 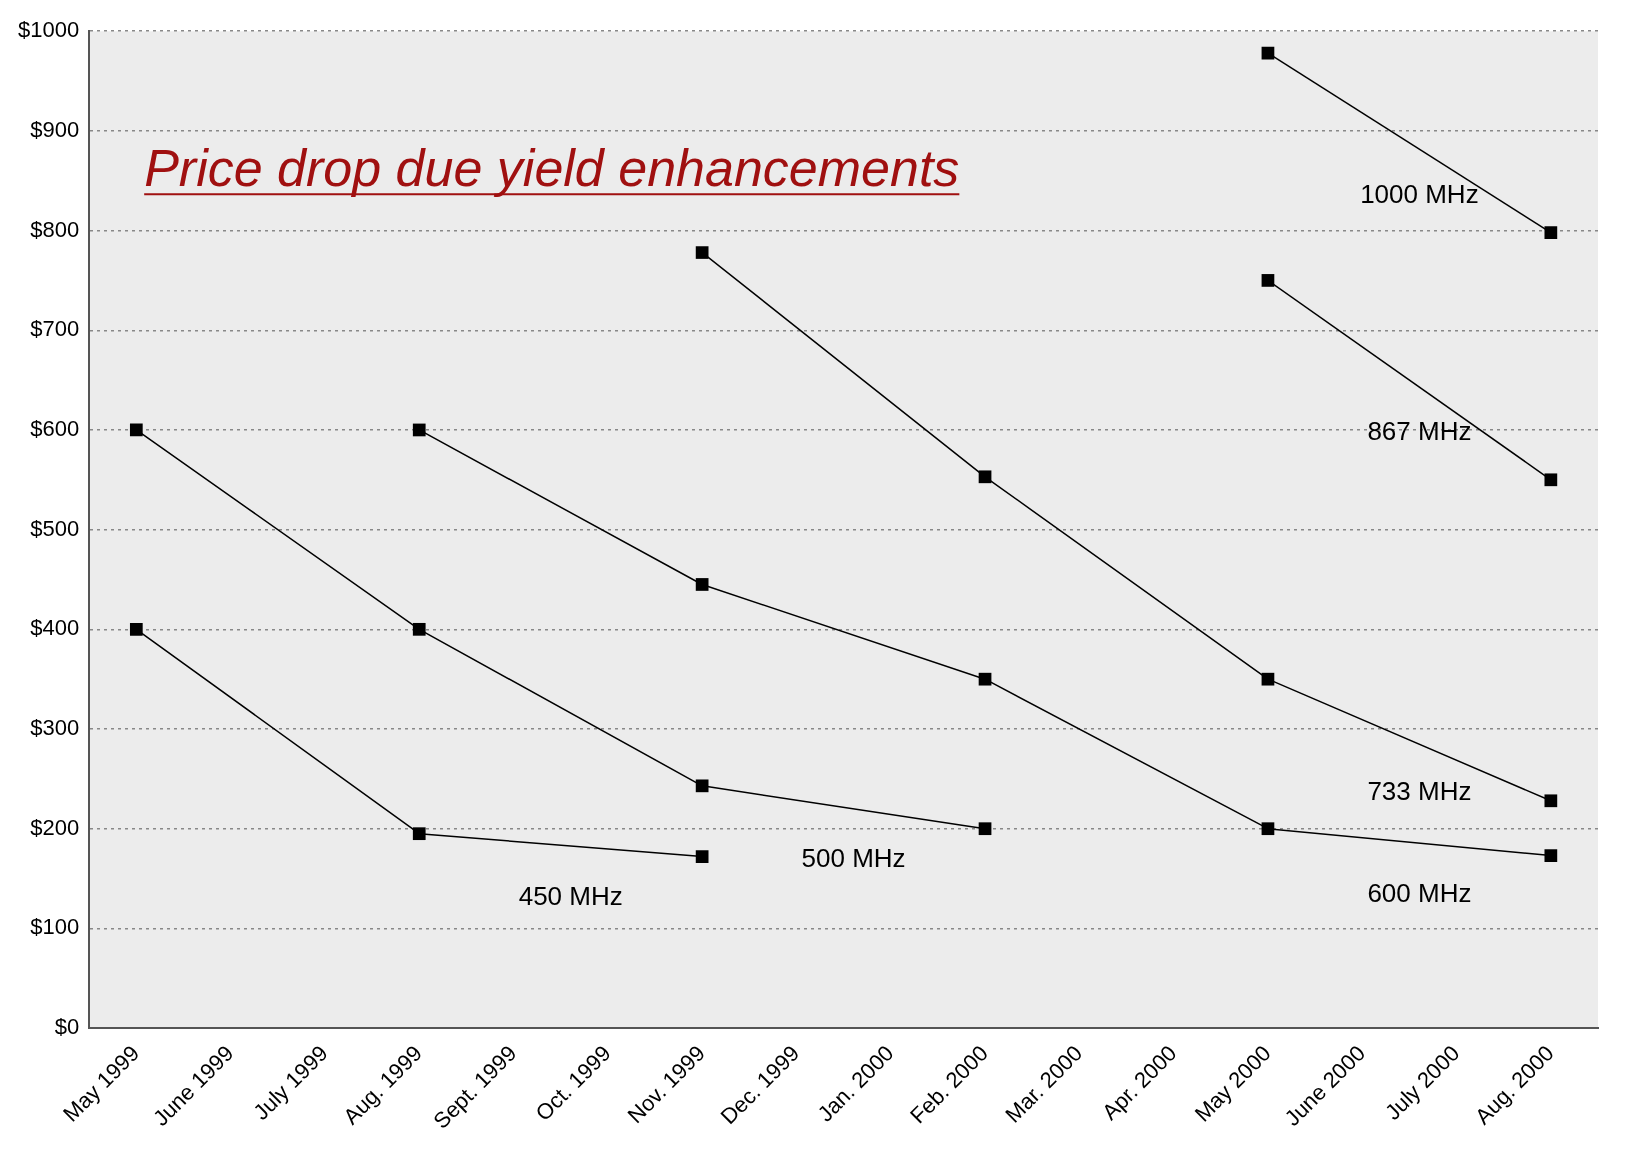 I want to click on y-tick-label: $300, so click(x=55, y=728).